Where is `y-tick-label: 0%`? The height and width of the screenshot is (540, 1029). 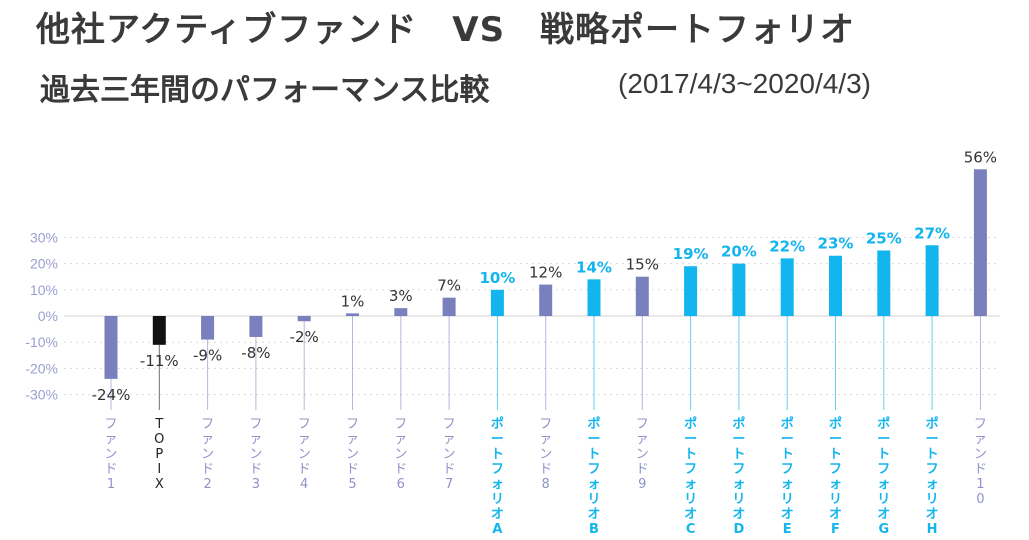
y-tick-label: 0% is located at coordinates (48, 316).